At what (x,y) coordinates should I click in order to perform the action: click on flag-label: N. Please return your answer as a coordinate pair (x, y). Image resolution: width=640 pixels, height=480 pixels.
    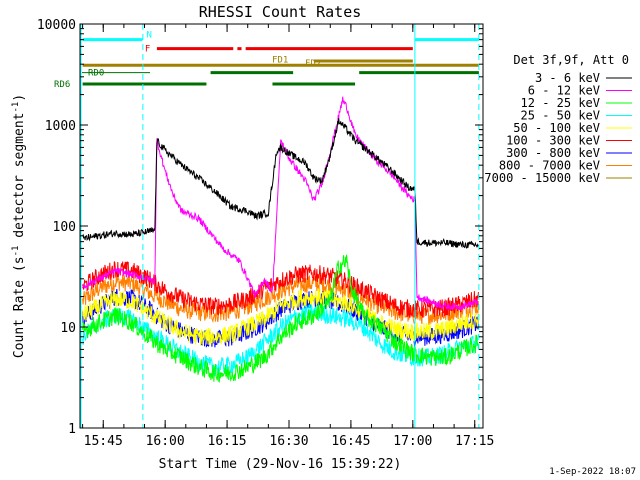
    Looking at the image, I should click on (148, 36).